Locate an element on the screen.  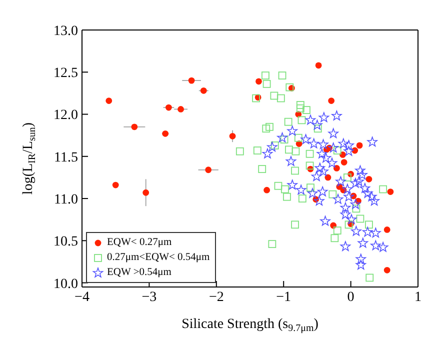
legend-label: 0.27μm<EQW< 0.54μm is located at coordinates (158, 257).